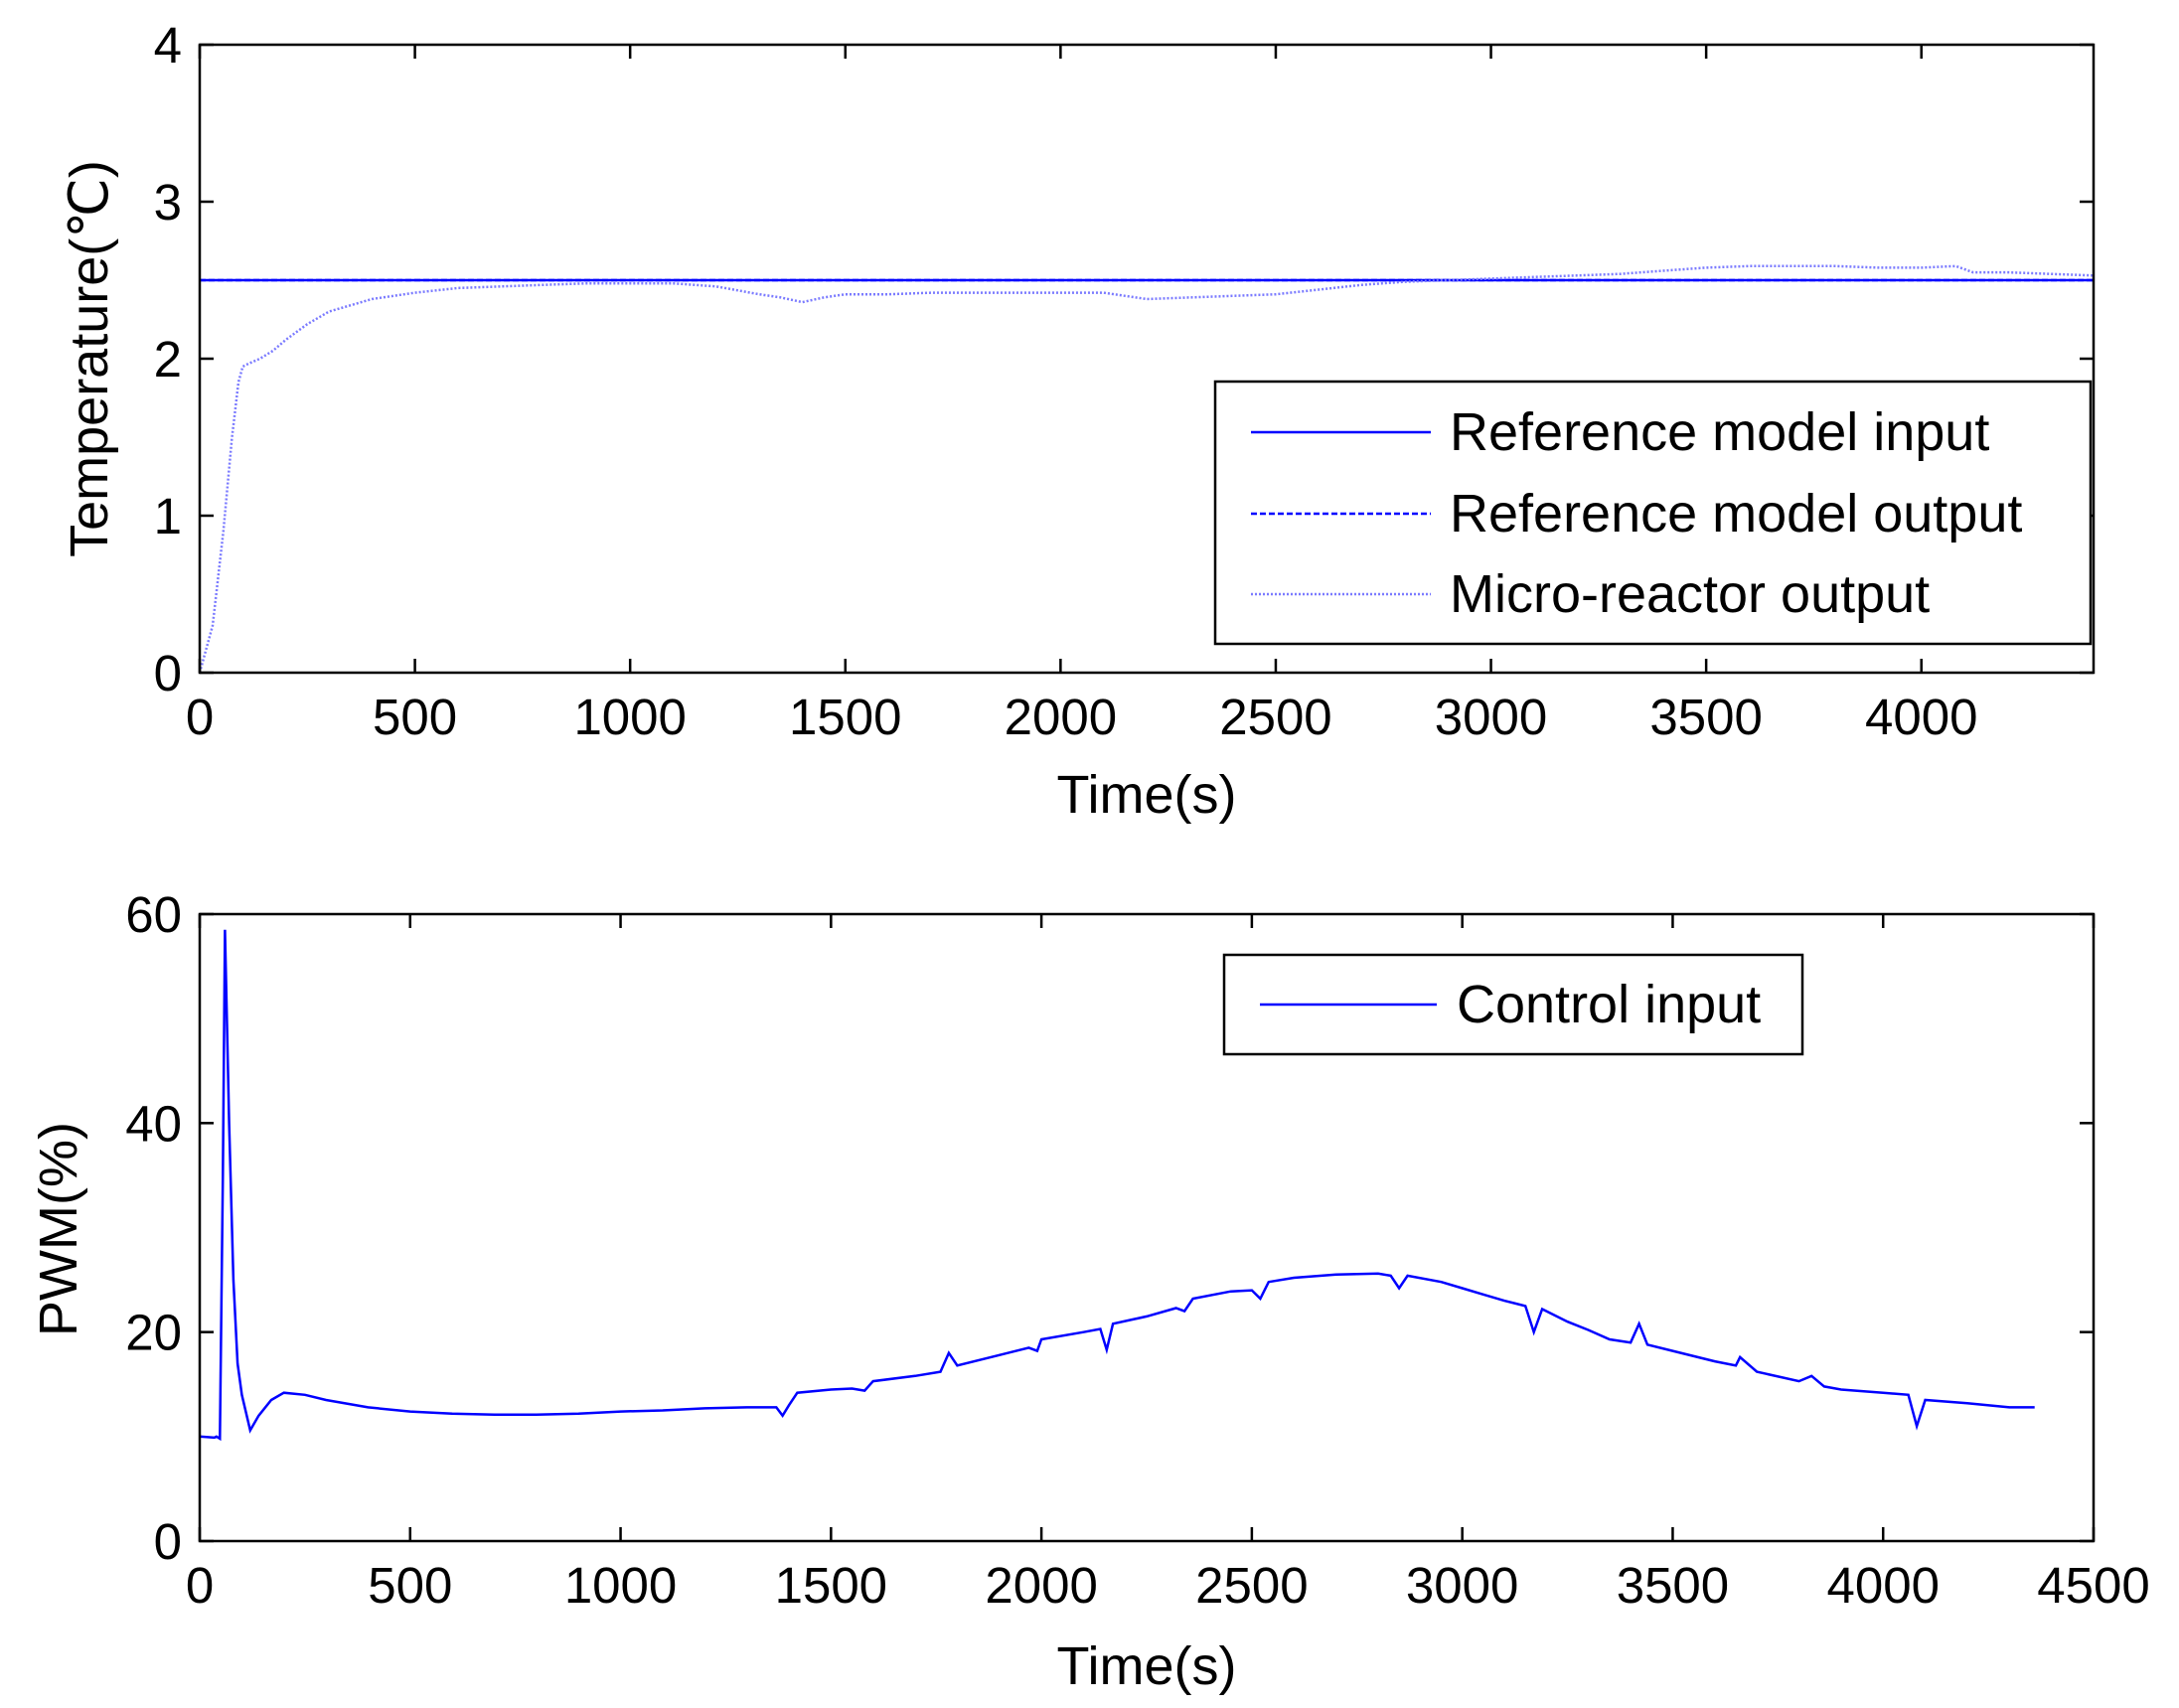 The width and height of the screenshot is (2179, 1708). Describe the element at coordinates (1921, 717) in the screenshot. I see `temperature-x-tick-label: 4000` at that location.